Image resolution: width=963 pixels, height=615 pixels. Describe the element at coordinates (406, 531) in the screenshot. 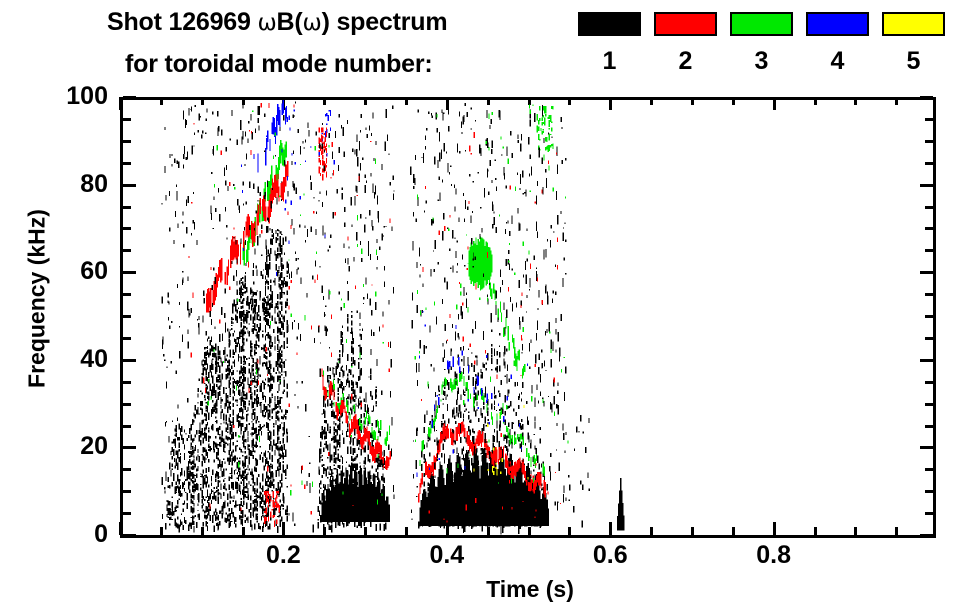

I see `x-tick-0.35` at that location.